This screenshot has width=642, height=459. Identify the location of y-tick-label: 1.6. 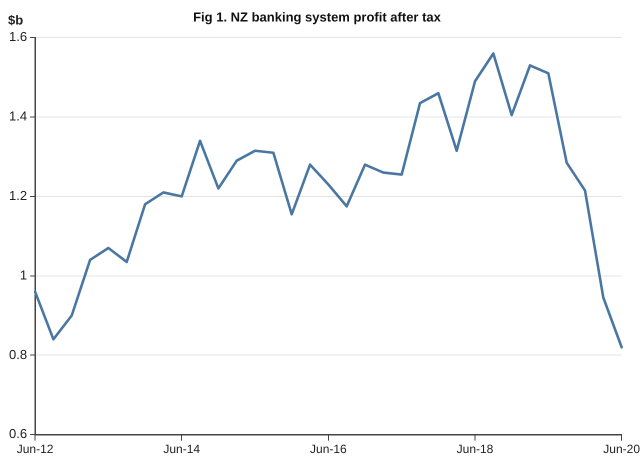
(18, 36).